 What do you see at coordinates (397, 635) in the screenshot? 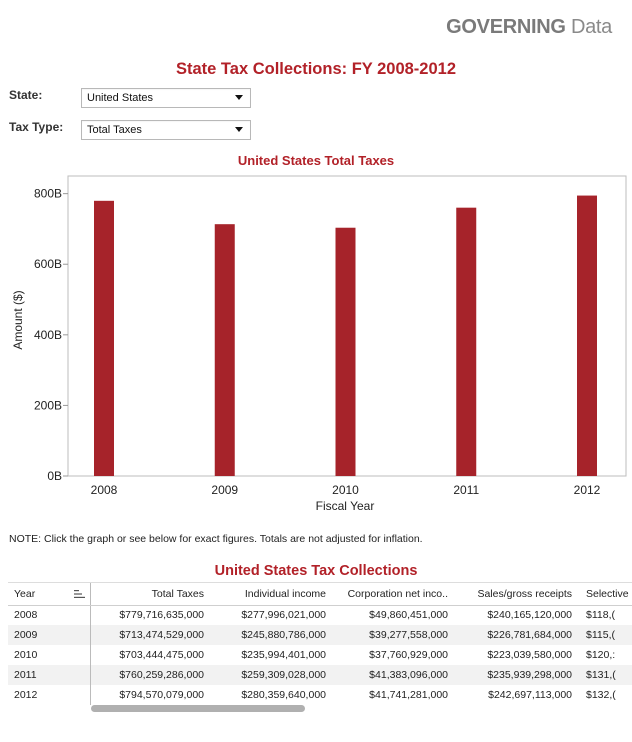
I see `table-cell: $39,277,558,000` at bounding box center [397, 635].